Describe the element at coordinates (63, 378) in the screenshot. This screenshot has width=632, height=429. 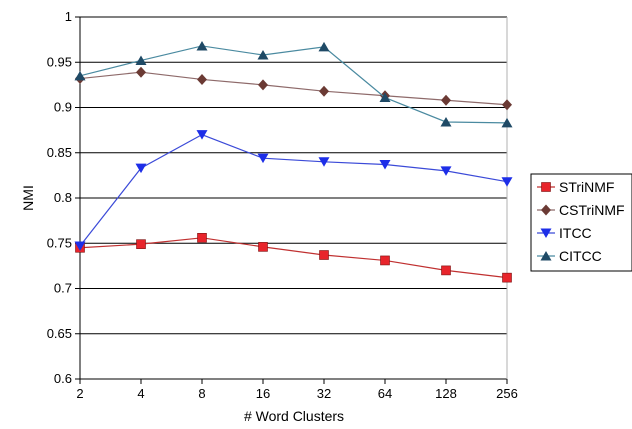
I see `y-tick-label: 0.6` at that location.